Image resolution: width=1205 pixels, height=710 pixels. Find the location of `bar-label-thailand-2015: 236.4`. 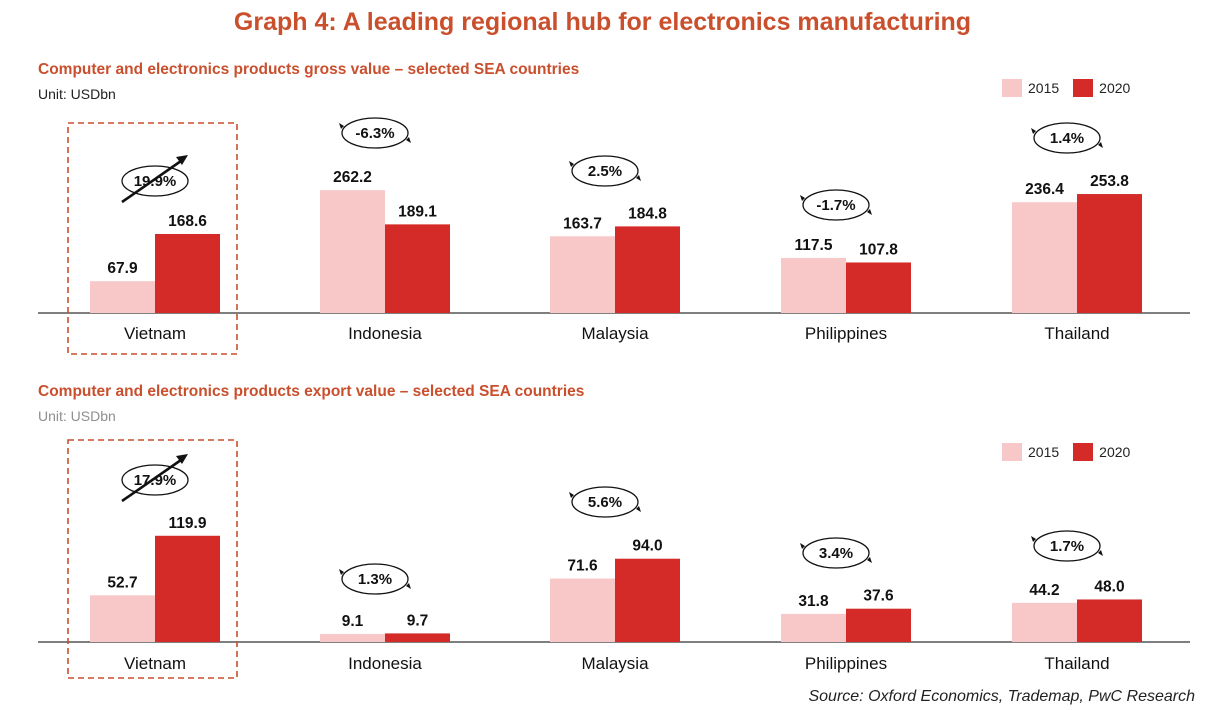

bar-label-thailand-2015: 236.4 is located at coordinates (1044, 189).